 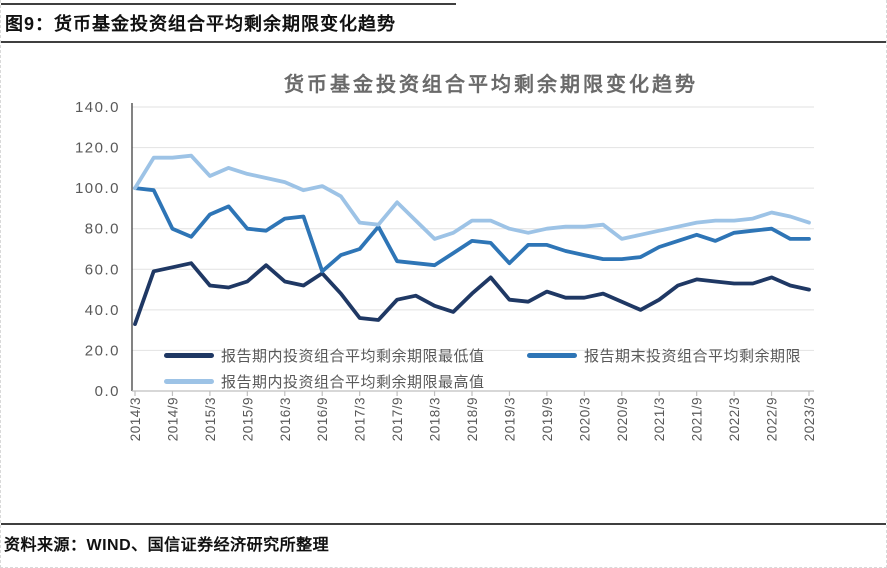 What do you see at coordinates (472, 419) in the screenshot?
I see `svg-text: 2018/9` at bounding box center [472, 419].